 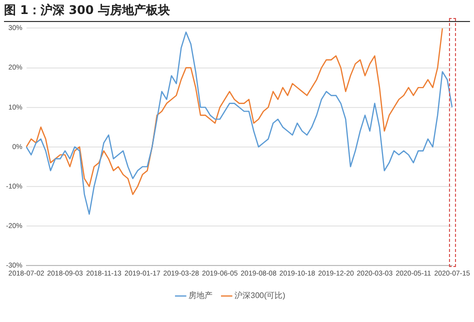 What do you see at coordinates (200, 295) in the screenshot?
I see `legend-label: 房地产` at bounding box center [200, 295].